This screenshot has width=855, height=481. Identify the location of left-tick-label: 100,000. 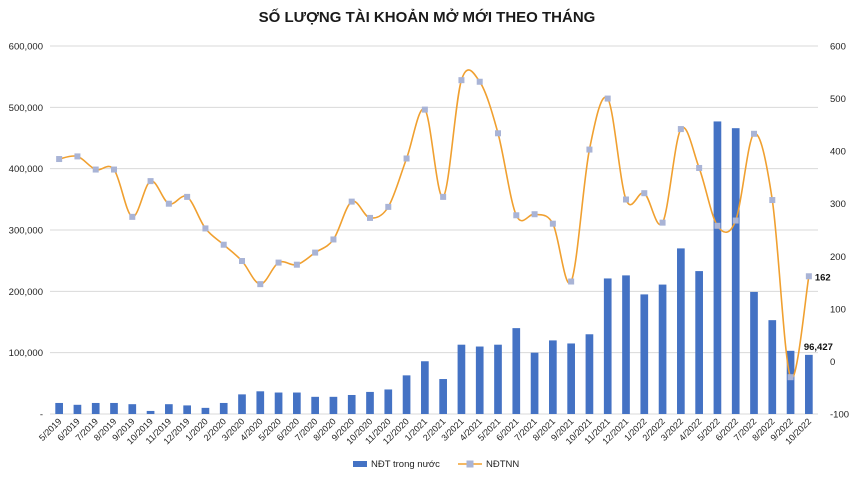
(26, 353).